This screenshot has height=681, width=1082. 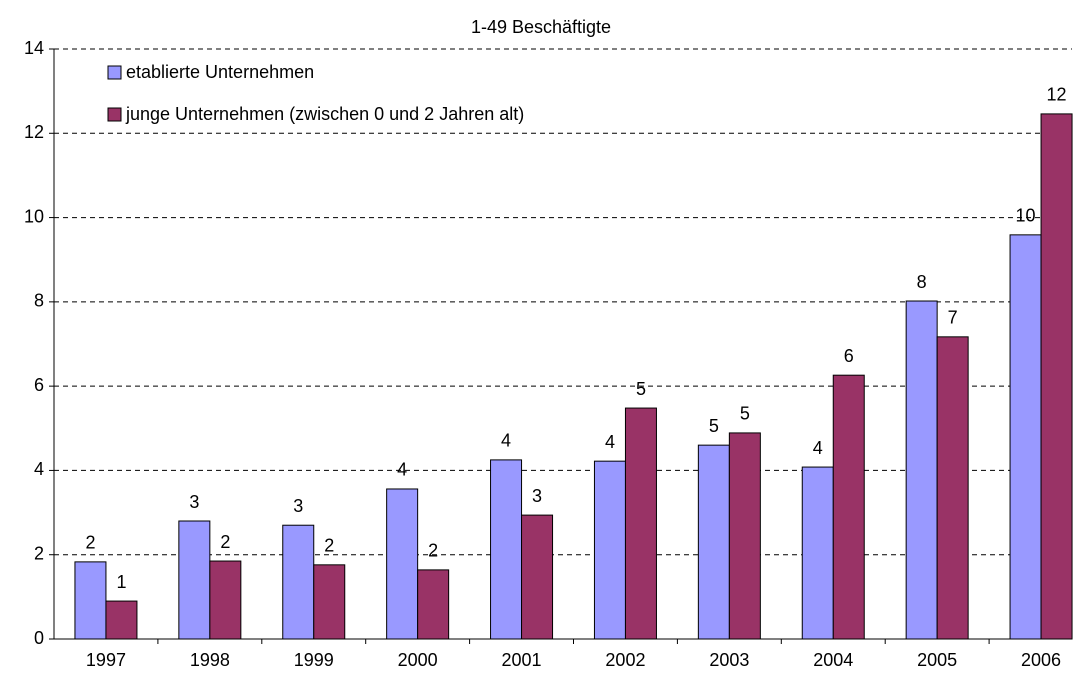 What do you see at coordinates (39, 385) in the screenshot?
I see `y-tick-label: 6` at bounding box center [39, 385].